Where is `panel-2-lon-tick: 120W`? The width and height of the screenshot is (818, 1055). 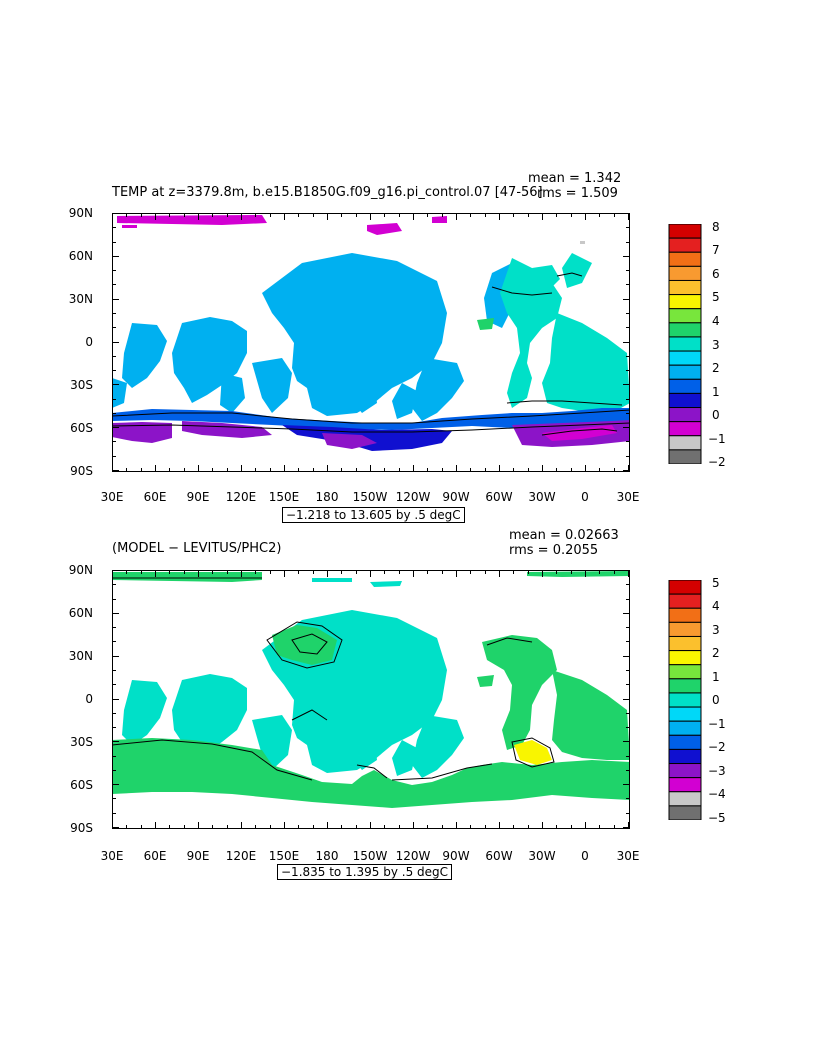
panel-2-lon-tick: 120W is located at coordinates (413, 856).